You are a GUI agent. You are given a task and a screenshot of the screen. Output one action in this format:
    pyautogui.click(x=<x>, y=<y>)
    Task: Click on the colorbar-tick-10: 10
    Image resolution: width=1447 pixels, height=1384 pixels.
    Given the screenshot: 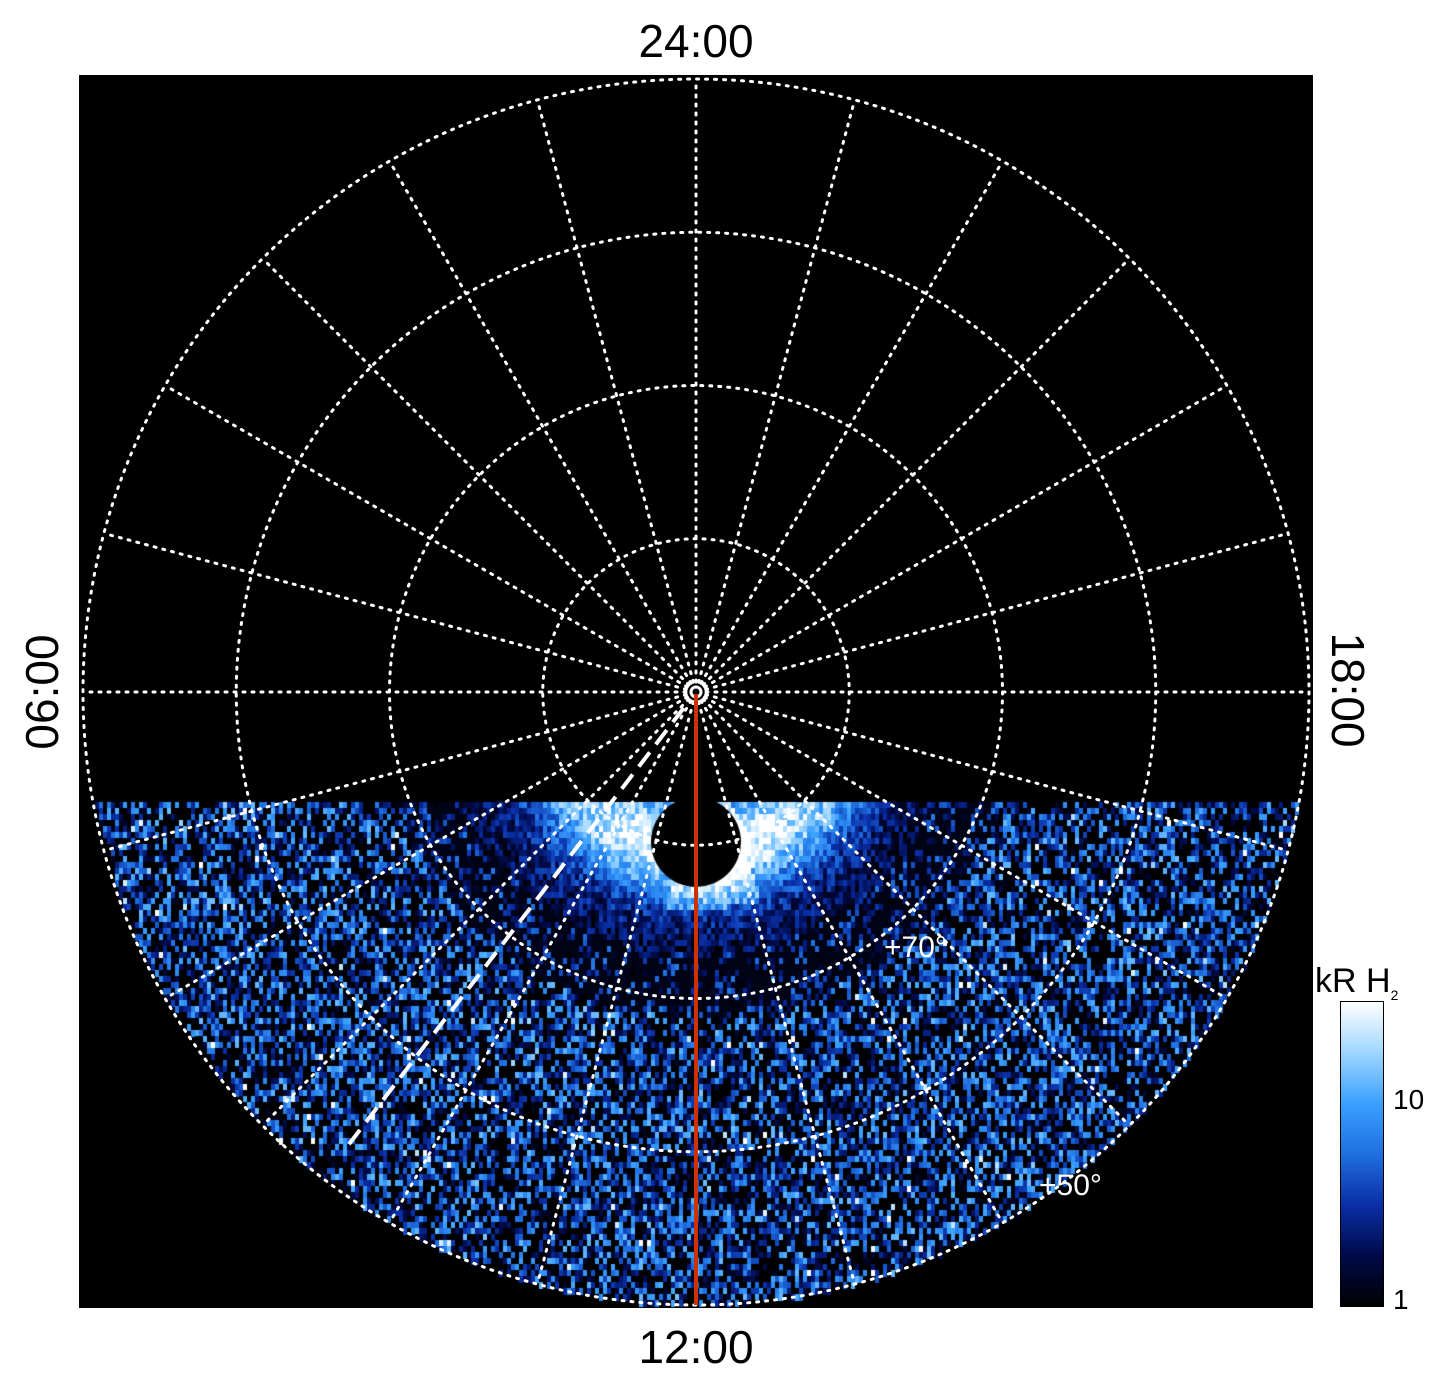 What is the action you would take?
    pyautogui.click(x=1409, y=1099)
    